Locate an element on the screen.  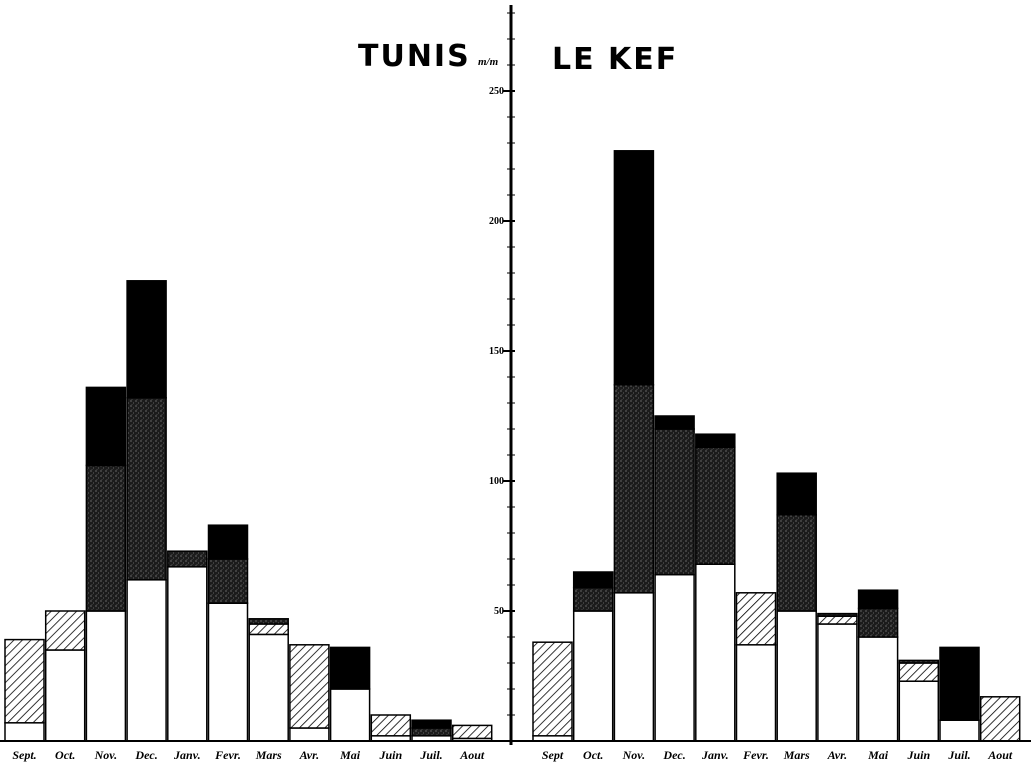
bar-segment-p1-m4-white is located at coordinates (715, 652).